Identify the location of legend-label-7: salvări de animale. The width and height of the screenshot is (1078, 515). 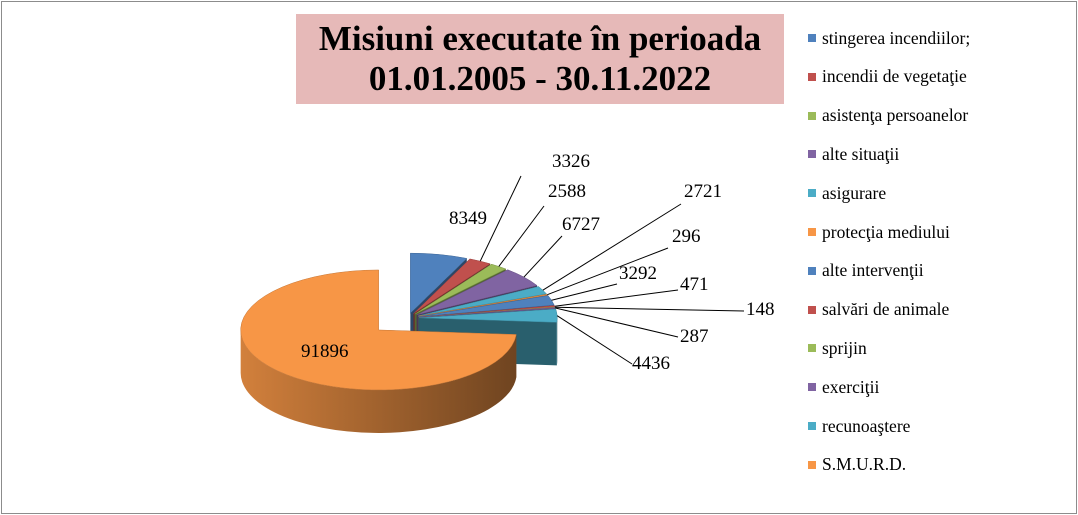
(886, 309).